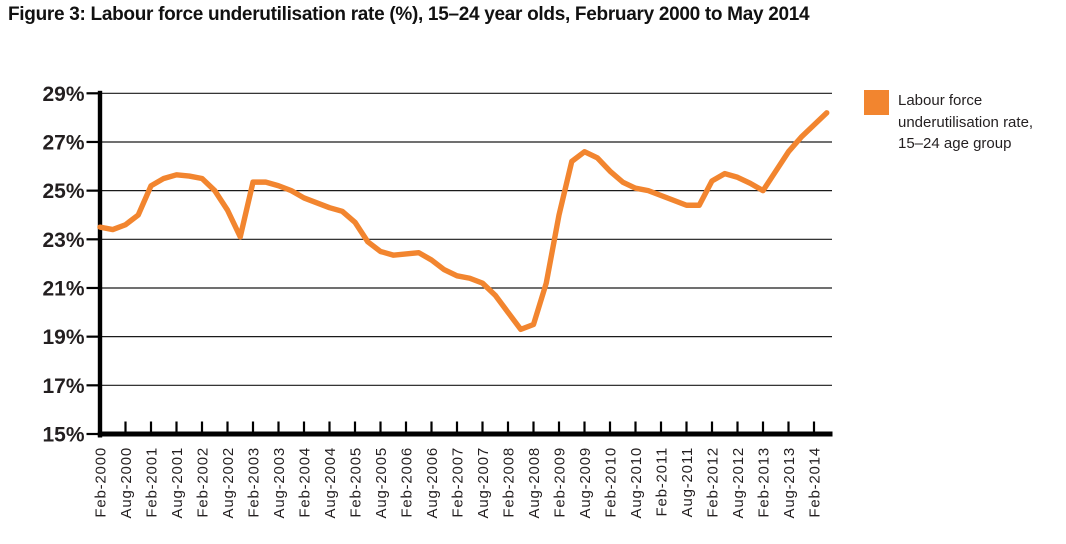 The height and width of the screenshot is (544, 1066). What do you see at coordinates (101, 482) in the screenshot?
I see `x-axis-tick-label: Feb-2000` at bounding box center [101, 482].